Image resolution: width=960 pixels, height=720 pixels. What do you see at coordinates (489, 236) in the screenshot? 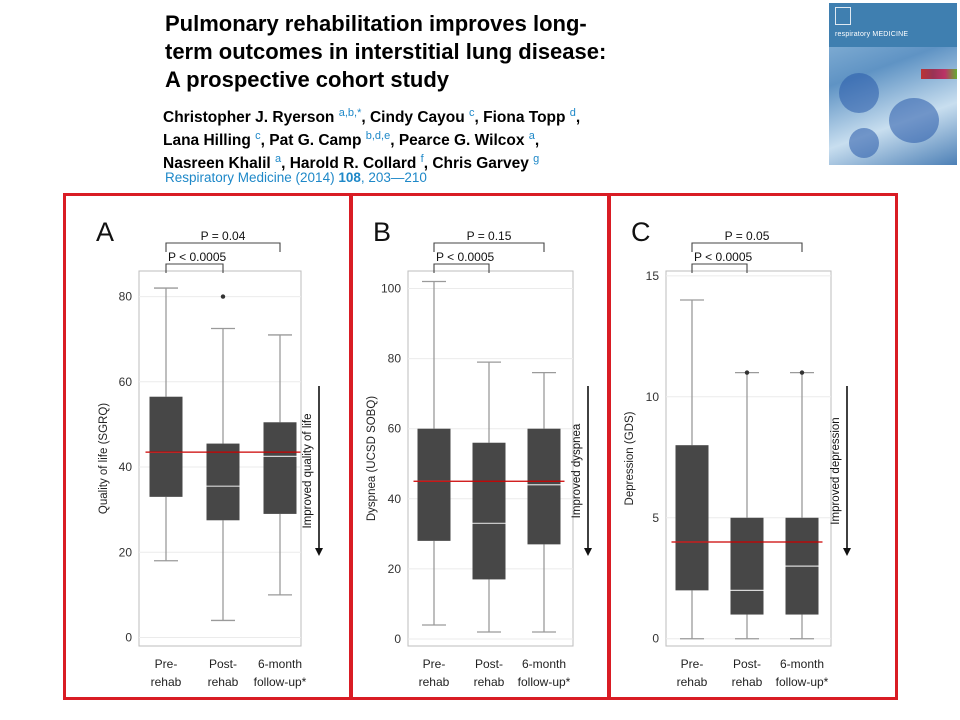
I see `p-value-label: P = 0.15` at bounding box center [489, 236].